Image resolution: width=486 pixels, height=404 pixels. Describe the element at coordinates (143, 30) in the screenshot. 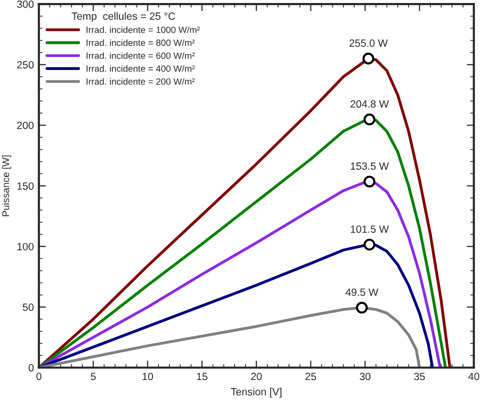

I see `legend-label: Irrad. incidente = 1000 W/m²` at that location.